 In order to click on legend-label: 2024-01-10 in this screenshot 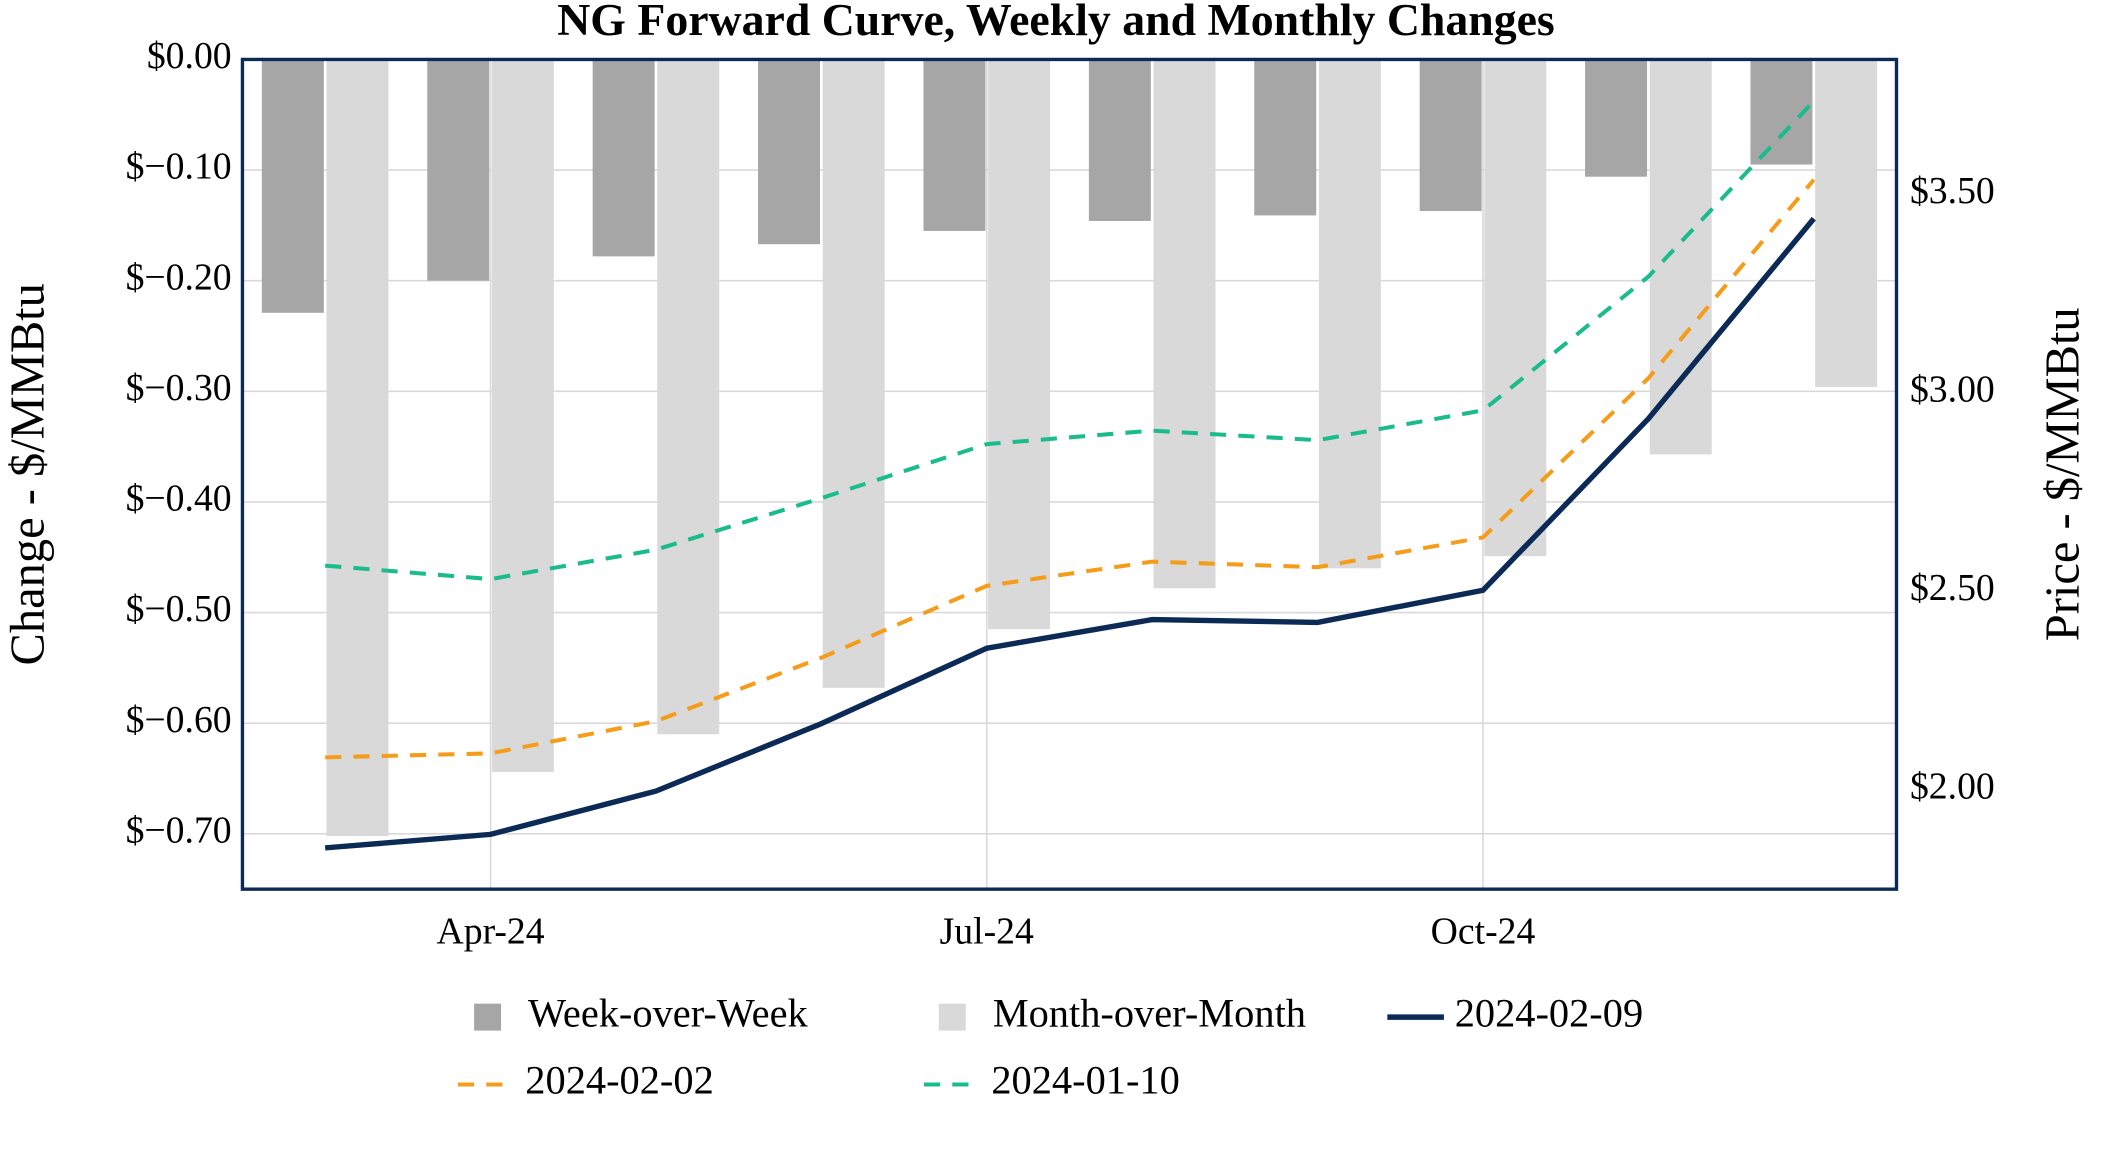, I will do `click(1085, 1080)`.